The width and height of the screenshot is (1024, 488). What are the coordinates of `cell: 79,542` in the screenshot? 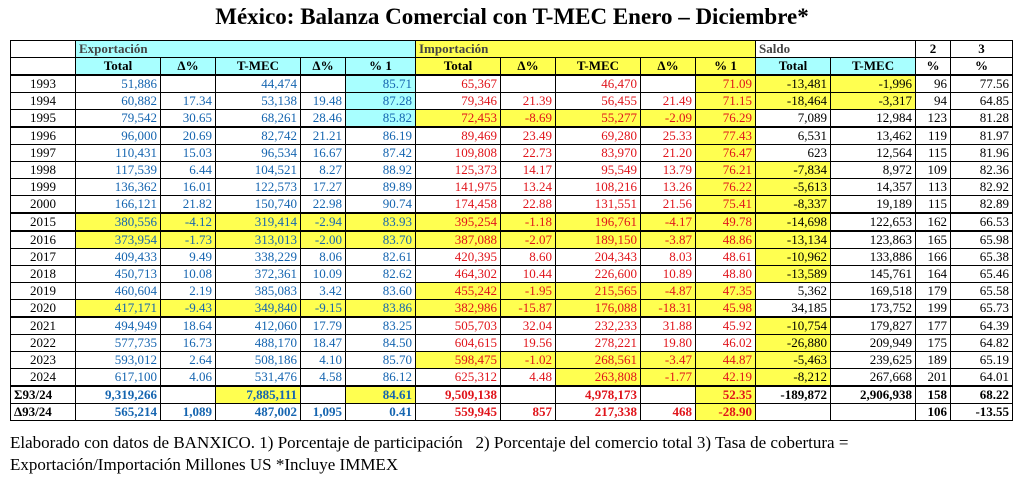 It's located at (118, 118).